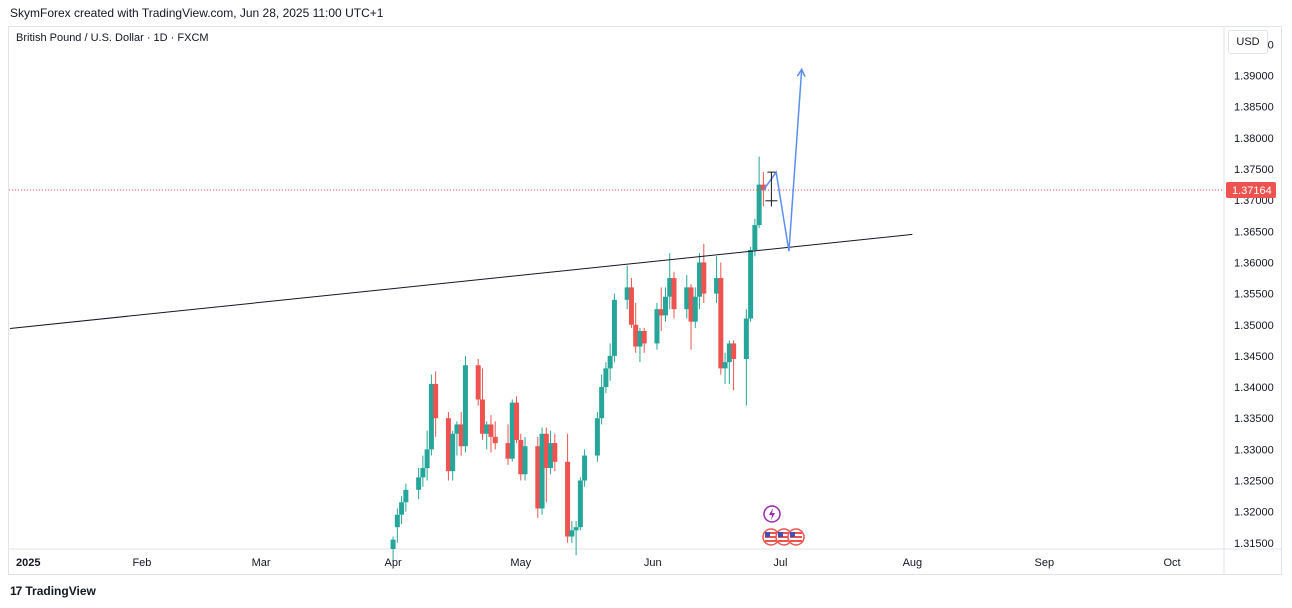  I want to click on tradingview-logo-icon: 17, so click(16, 591).